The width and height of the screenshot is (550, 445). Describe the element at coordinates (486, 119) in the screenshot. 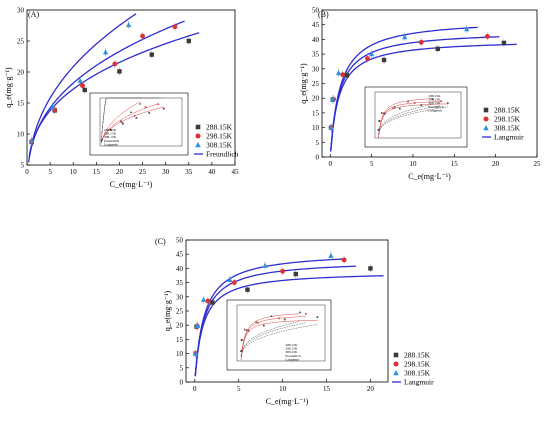

I see `legend-marker-298.15K` at that location.